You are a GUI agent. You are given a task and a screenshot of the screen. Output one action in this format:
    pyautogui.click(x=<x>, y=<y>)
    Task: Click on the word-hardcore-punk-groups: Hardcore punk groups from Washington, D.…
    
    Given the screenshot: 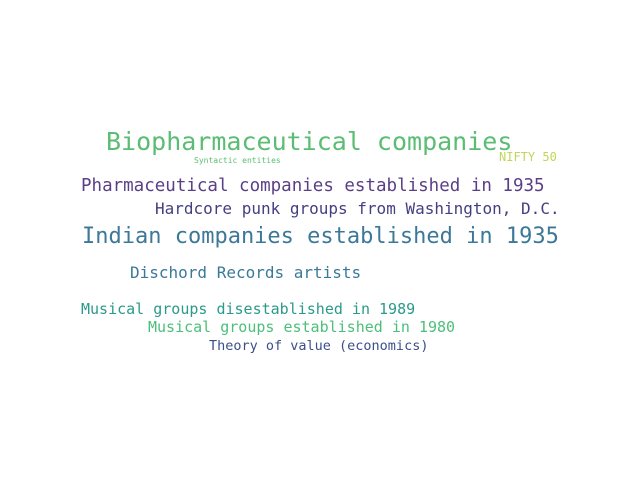 What is the action you would take?
    pyautogui.click(x=357, y=208)
    